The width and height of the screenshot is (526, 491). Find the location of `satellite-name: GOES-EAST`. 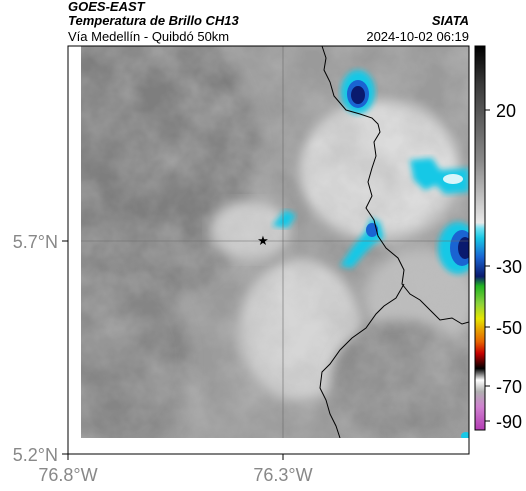

satellite-name: GOES-EAST is located at coordinates (106, 7).